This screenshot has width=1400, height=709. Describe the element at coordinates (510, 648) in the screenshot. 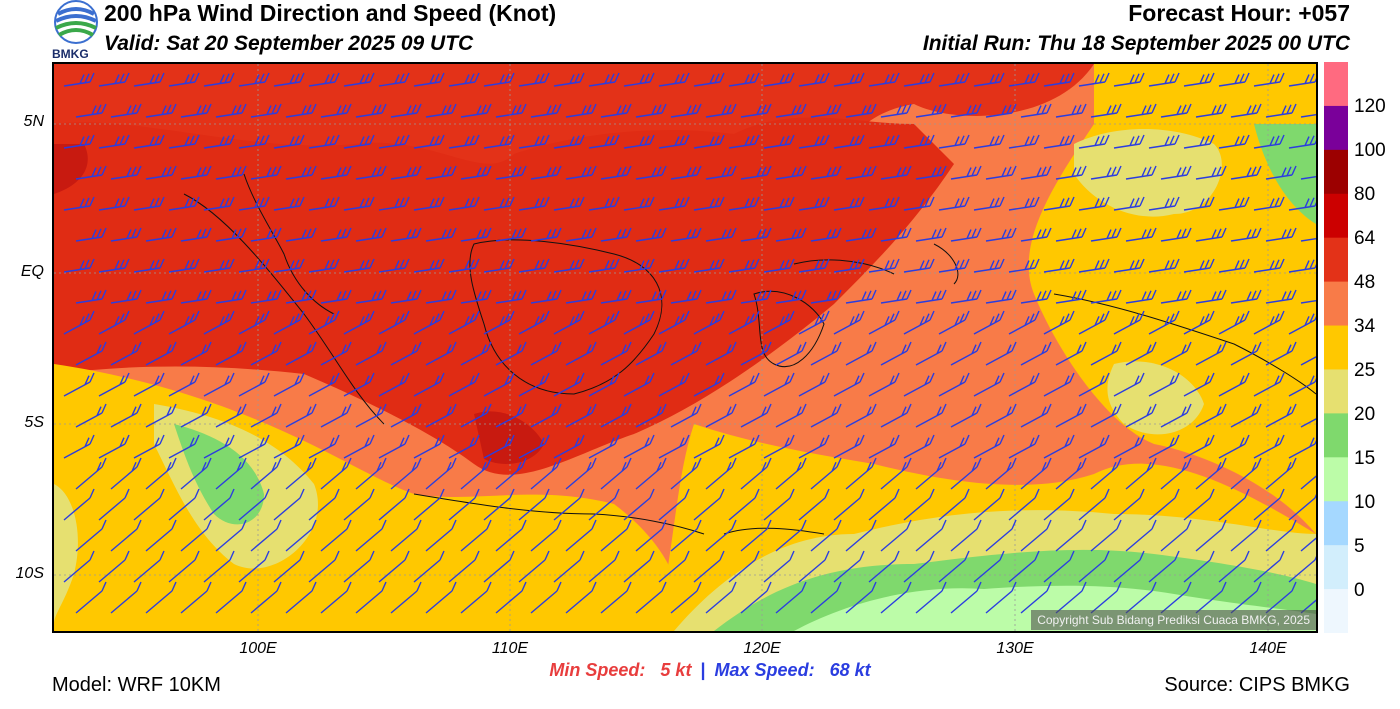

I see `lon-tick-110e: 110E` at that location.